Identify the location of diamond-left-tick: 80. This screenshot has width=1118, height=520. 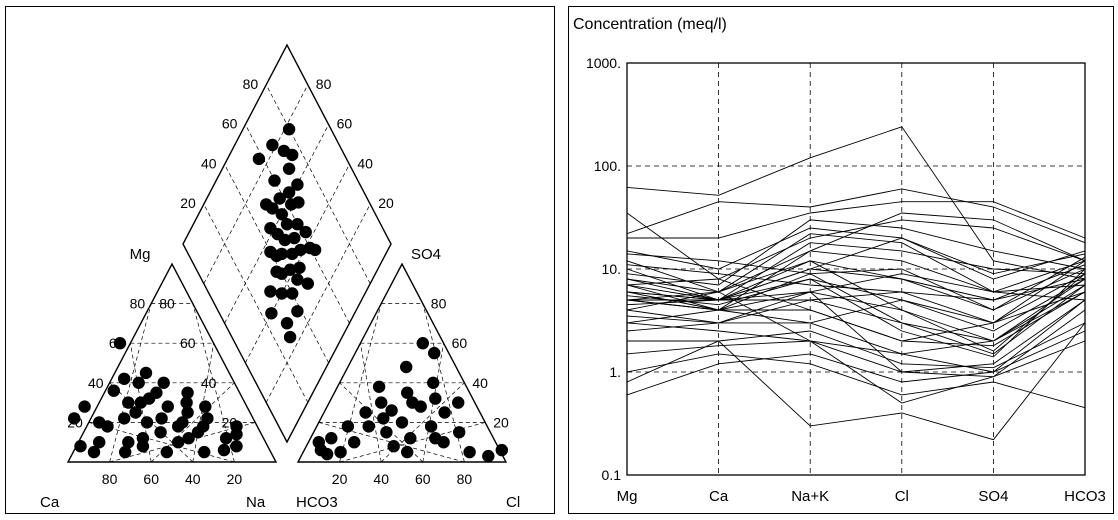
(251, 84).